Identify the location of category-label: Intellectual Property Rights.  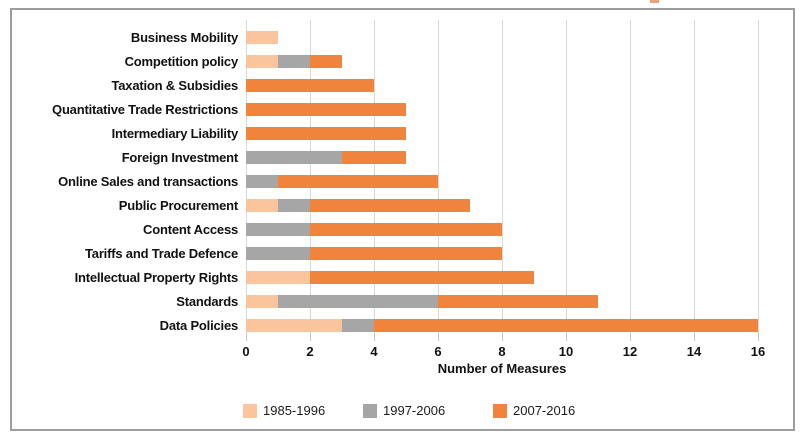
(156, 277).